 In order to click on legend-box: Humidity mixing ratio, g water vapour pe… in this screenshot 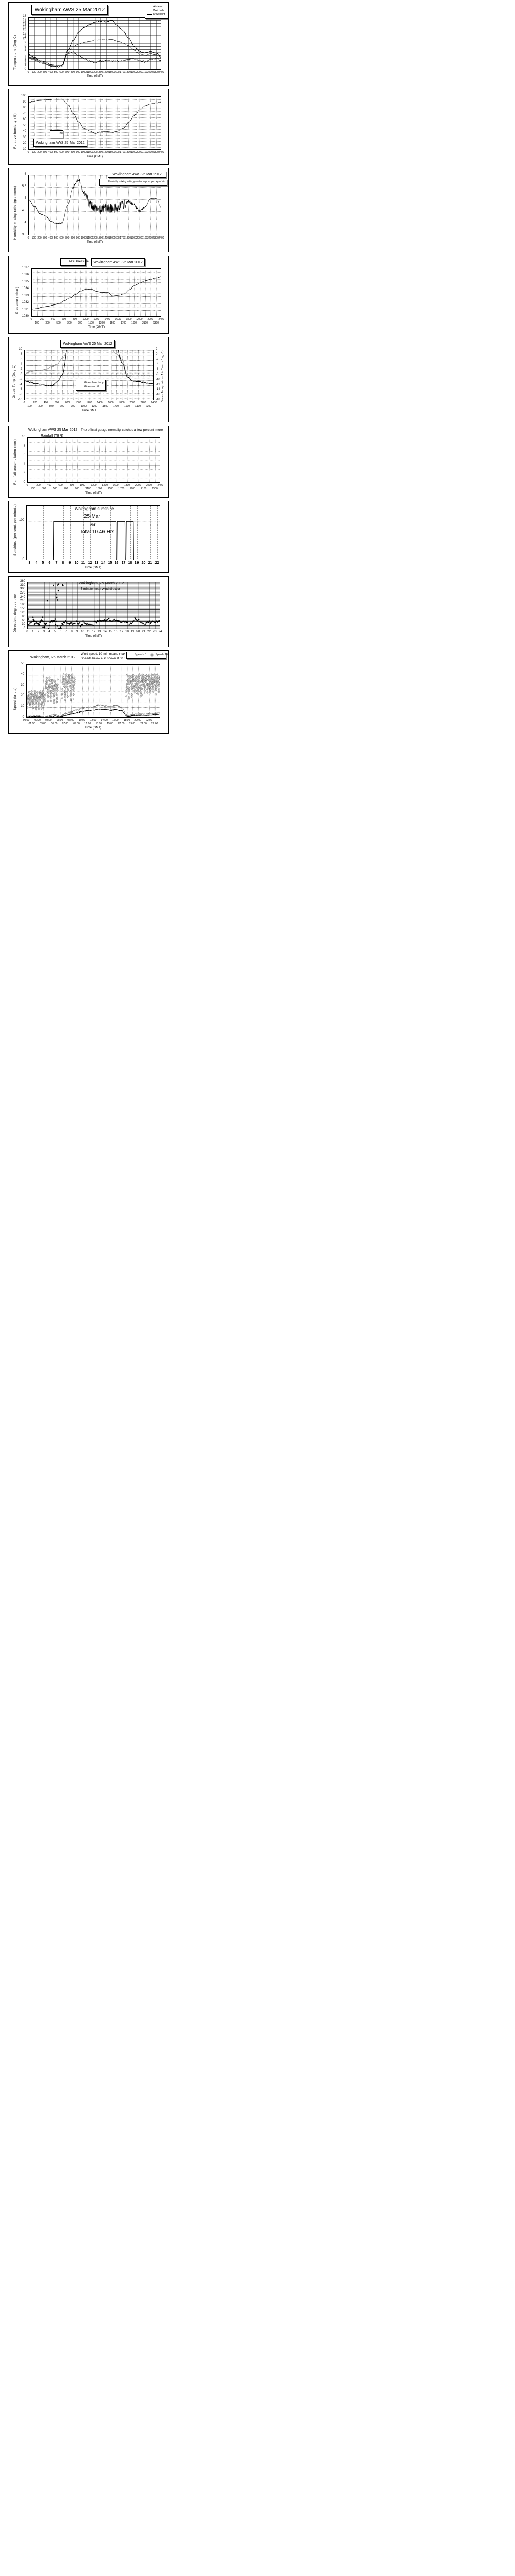, I will do `click(133, 182)`.